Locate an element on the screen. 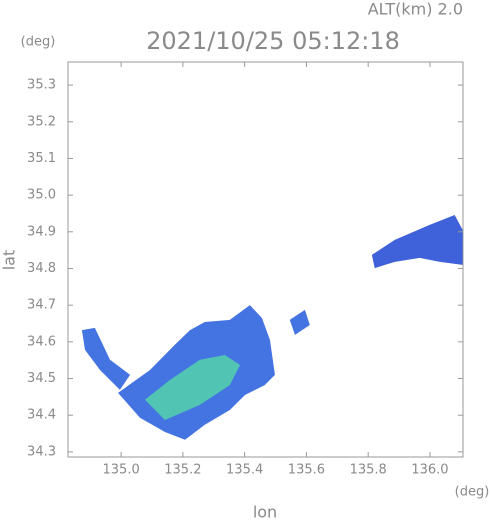 Image resolution: width=491 pixels, height=521 pixels. y-tick-label: 34.7 is located at coordinates (41, 305).